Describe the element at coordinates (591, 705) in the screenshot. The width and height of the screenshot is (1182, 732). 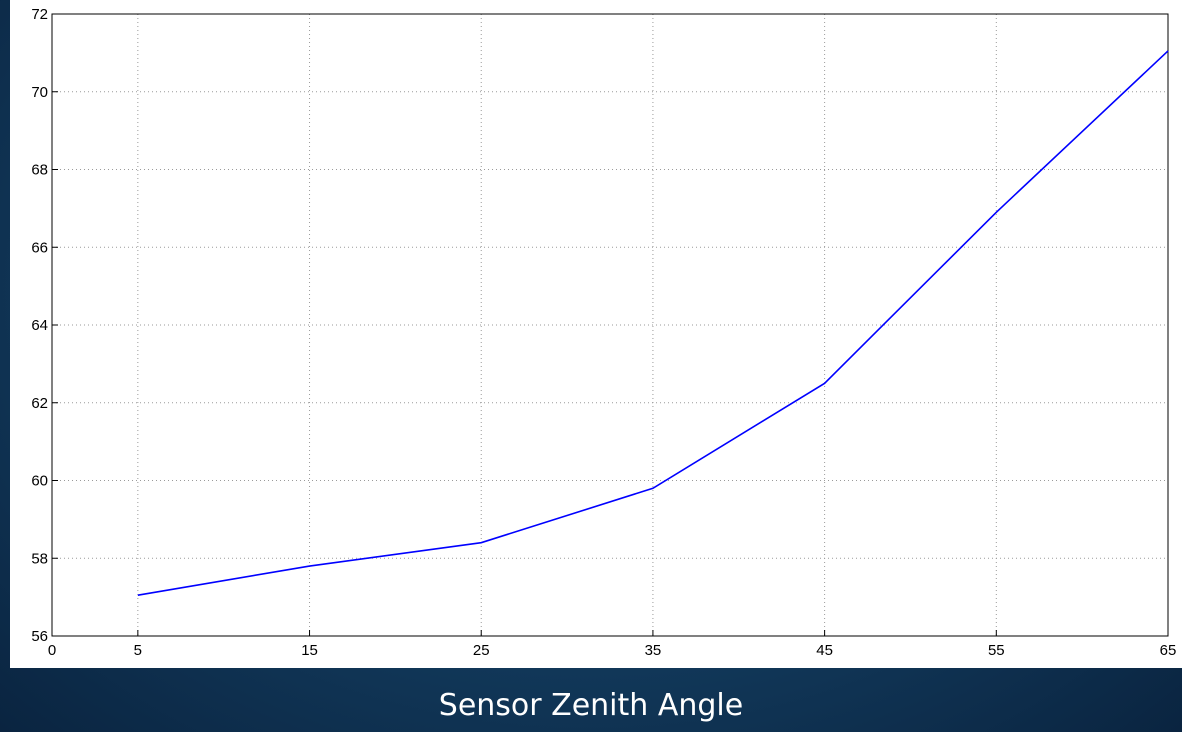
I see `x-axis-label: Sensor Zenith Angle` at that location.